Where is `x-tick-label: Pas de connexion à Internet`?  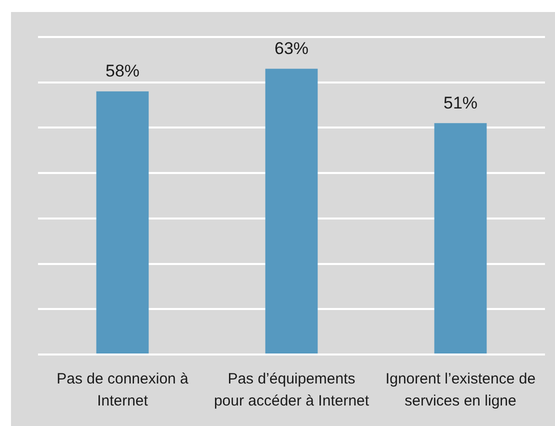 x-tick-label: Pas de connexion à Internet is located at coordinates (123, 390).